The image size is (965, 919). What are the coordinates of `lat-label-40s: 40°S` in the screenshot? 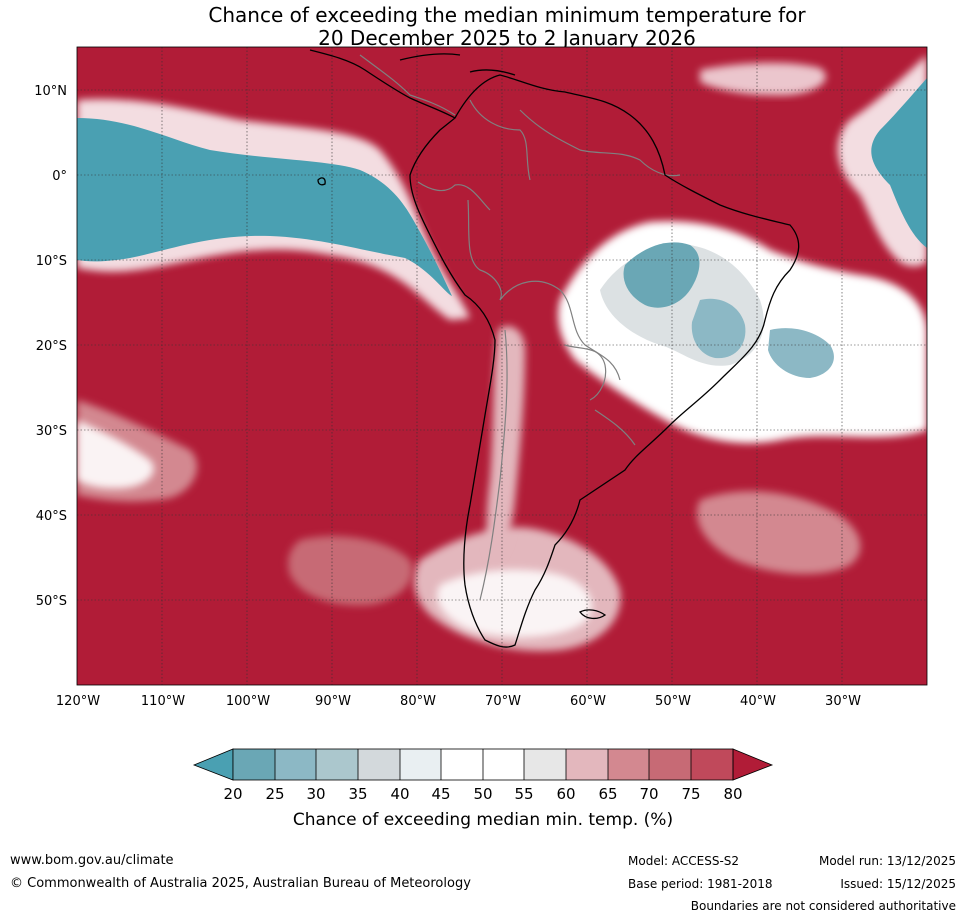 It's located at (51, 516).